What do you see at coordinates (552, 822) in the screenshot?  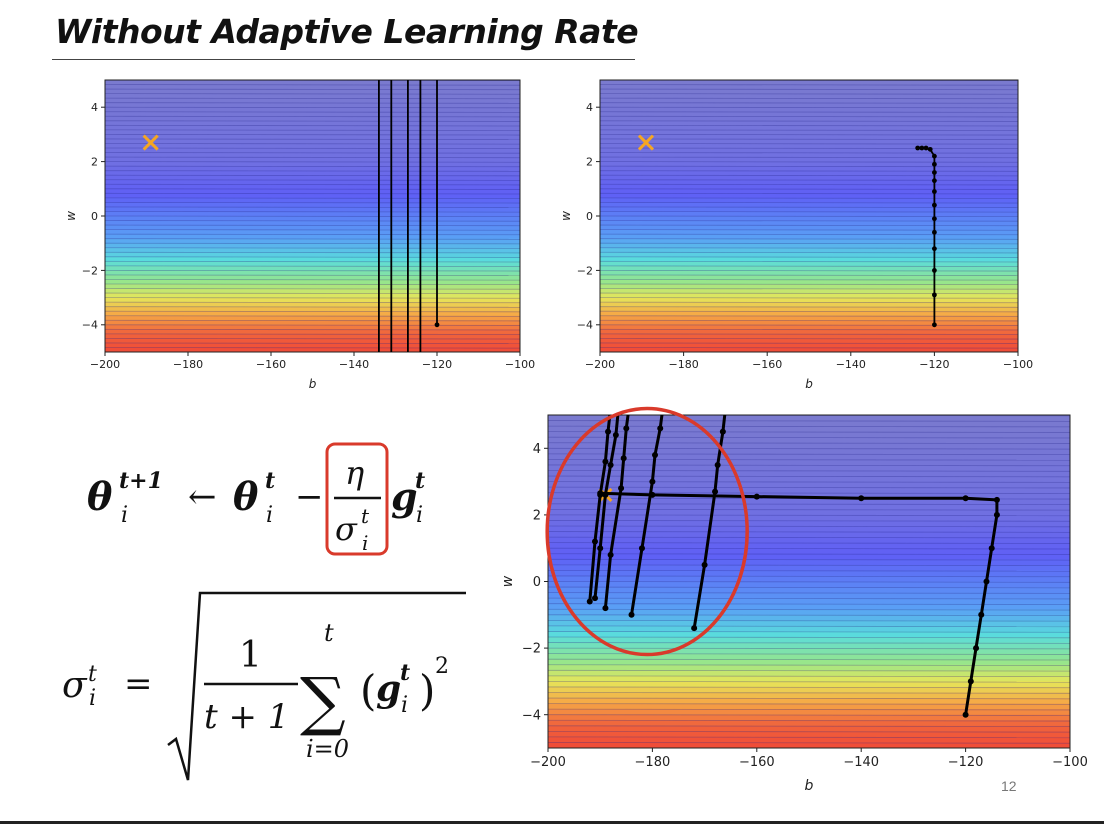 I see `bottom-border` at bounding box center [552, 822].